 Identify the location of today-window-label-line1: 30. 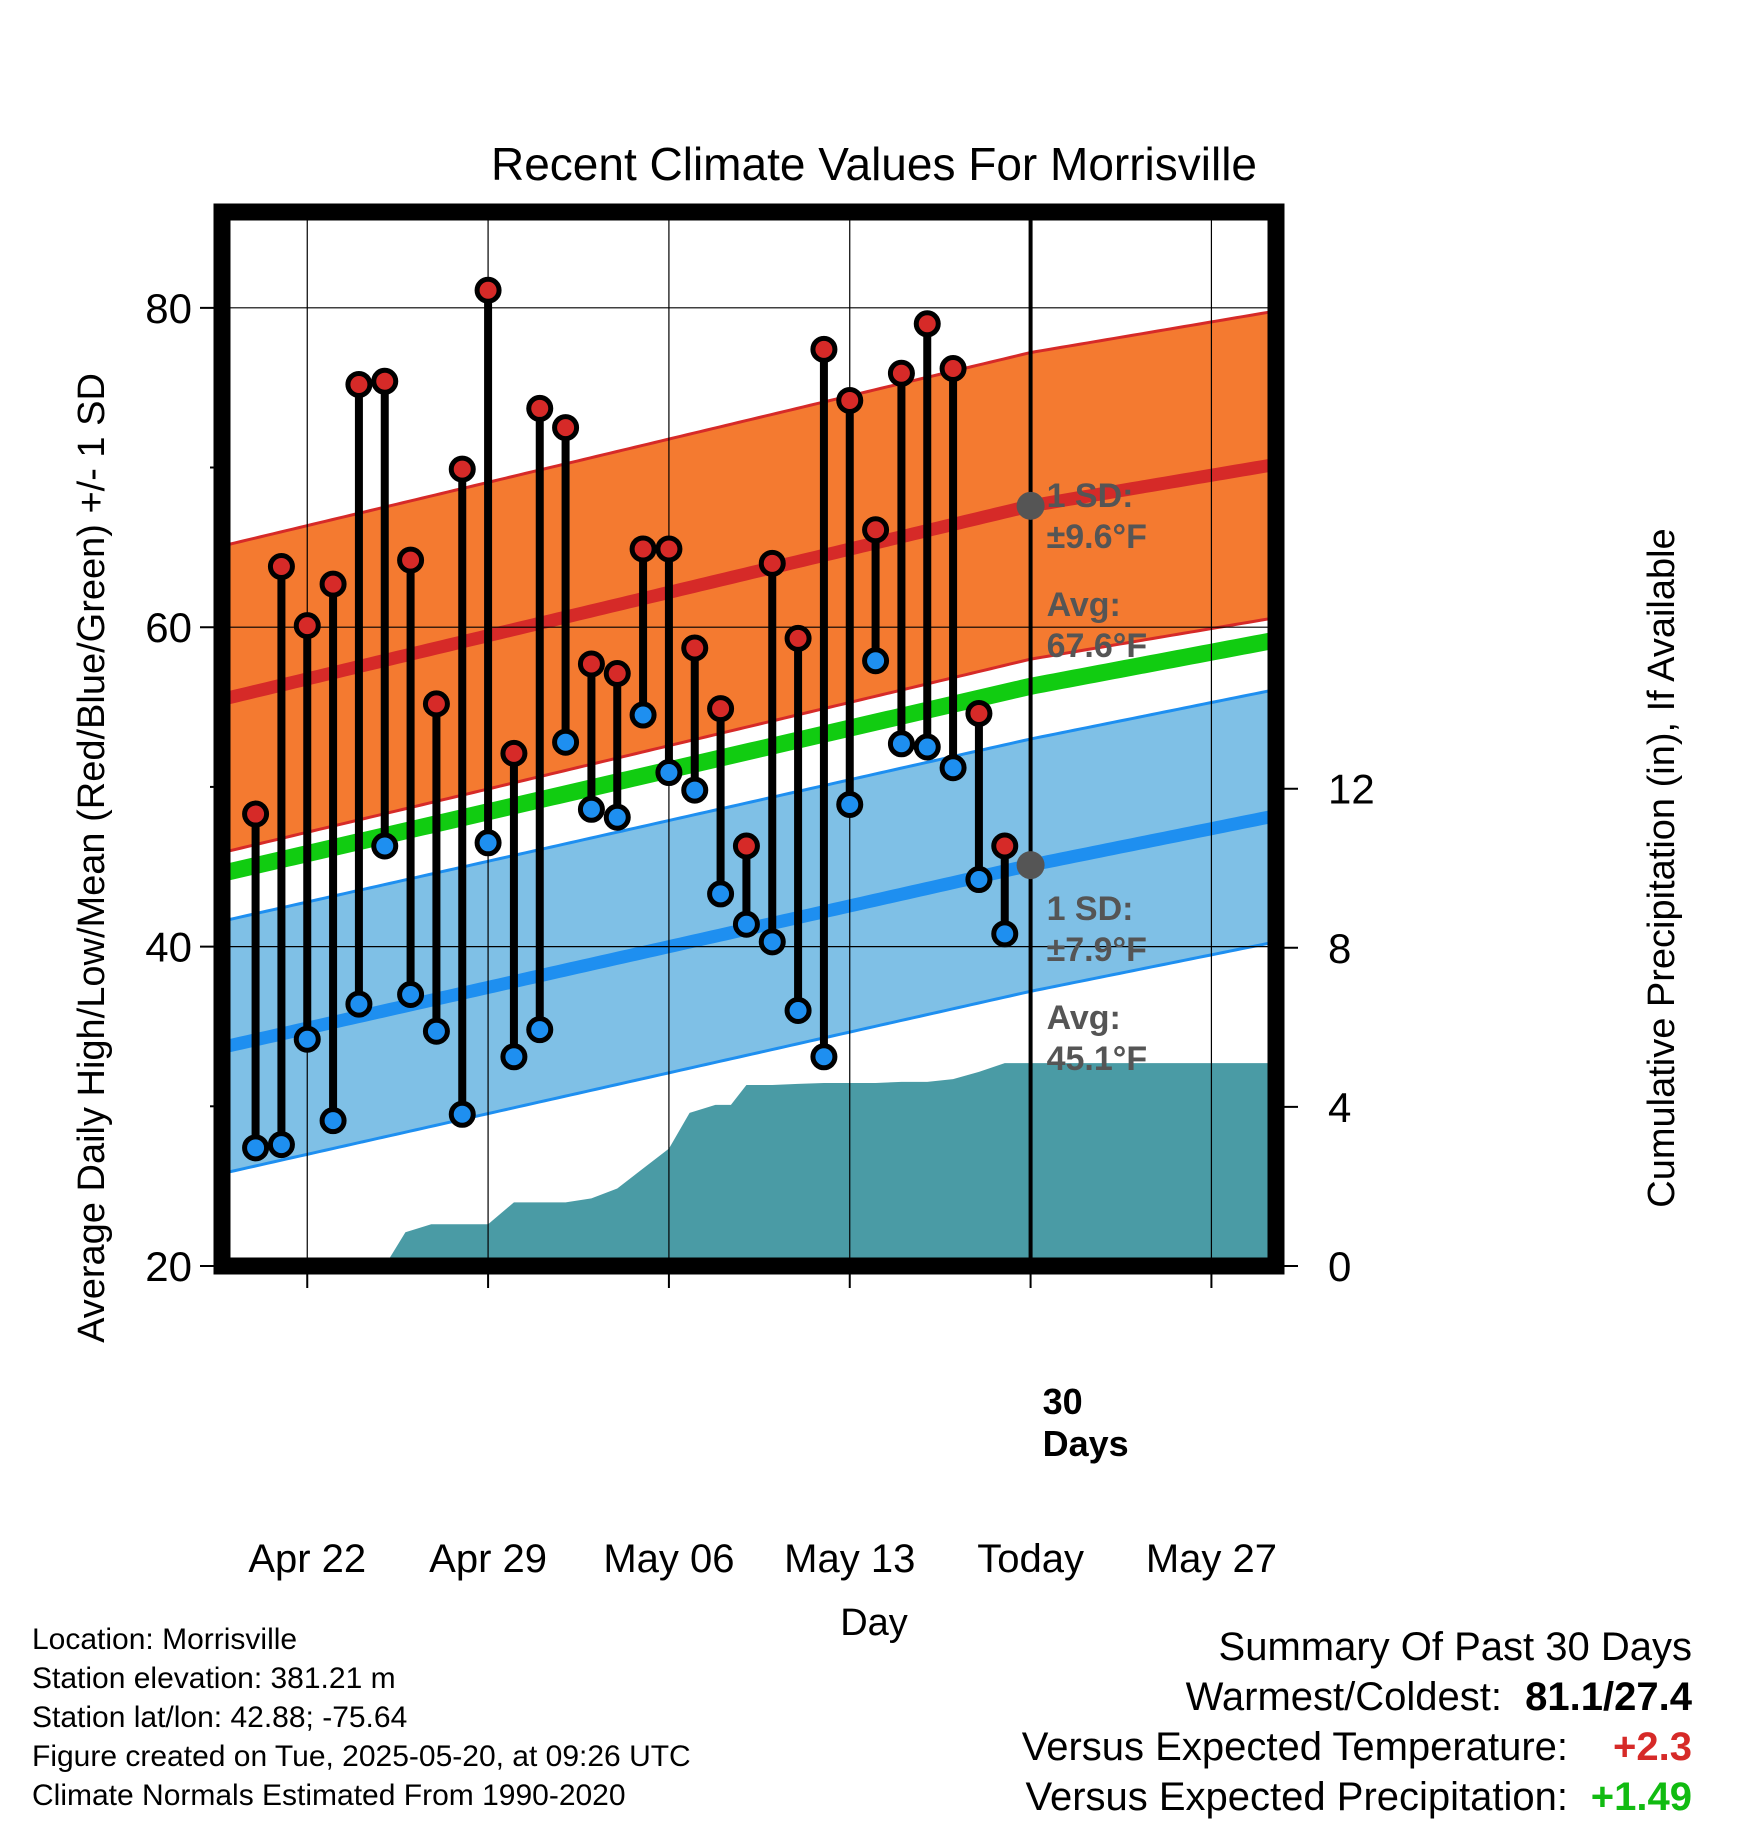
(1063, 1401).